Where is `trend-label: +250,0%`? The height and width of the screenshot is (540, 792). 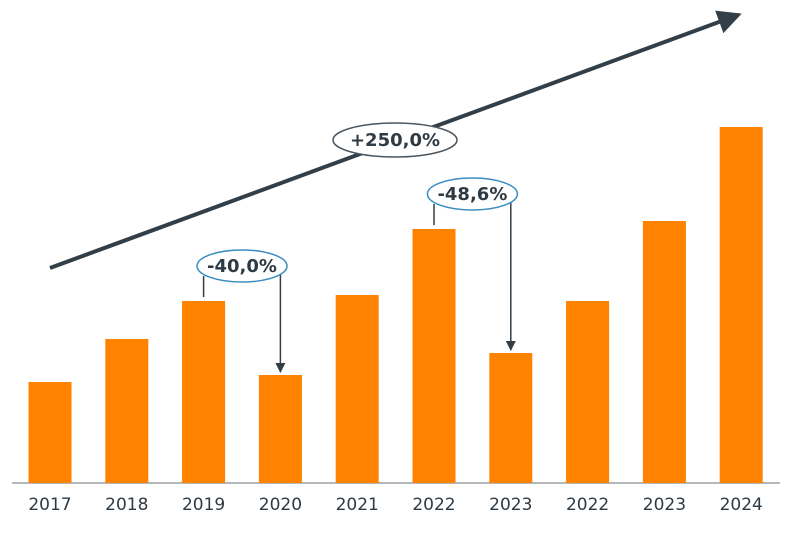 trend-label: +250,0% is located at coordinates (395, 140).